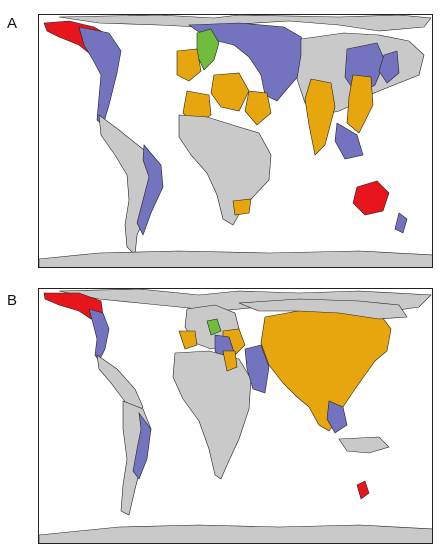  Describe the element at coordinates (257, 369) in the screenshot. I see `mideast-blue` at that location.